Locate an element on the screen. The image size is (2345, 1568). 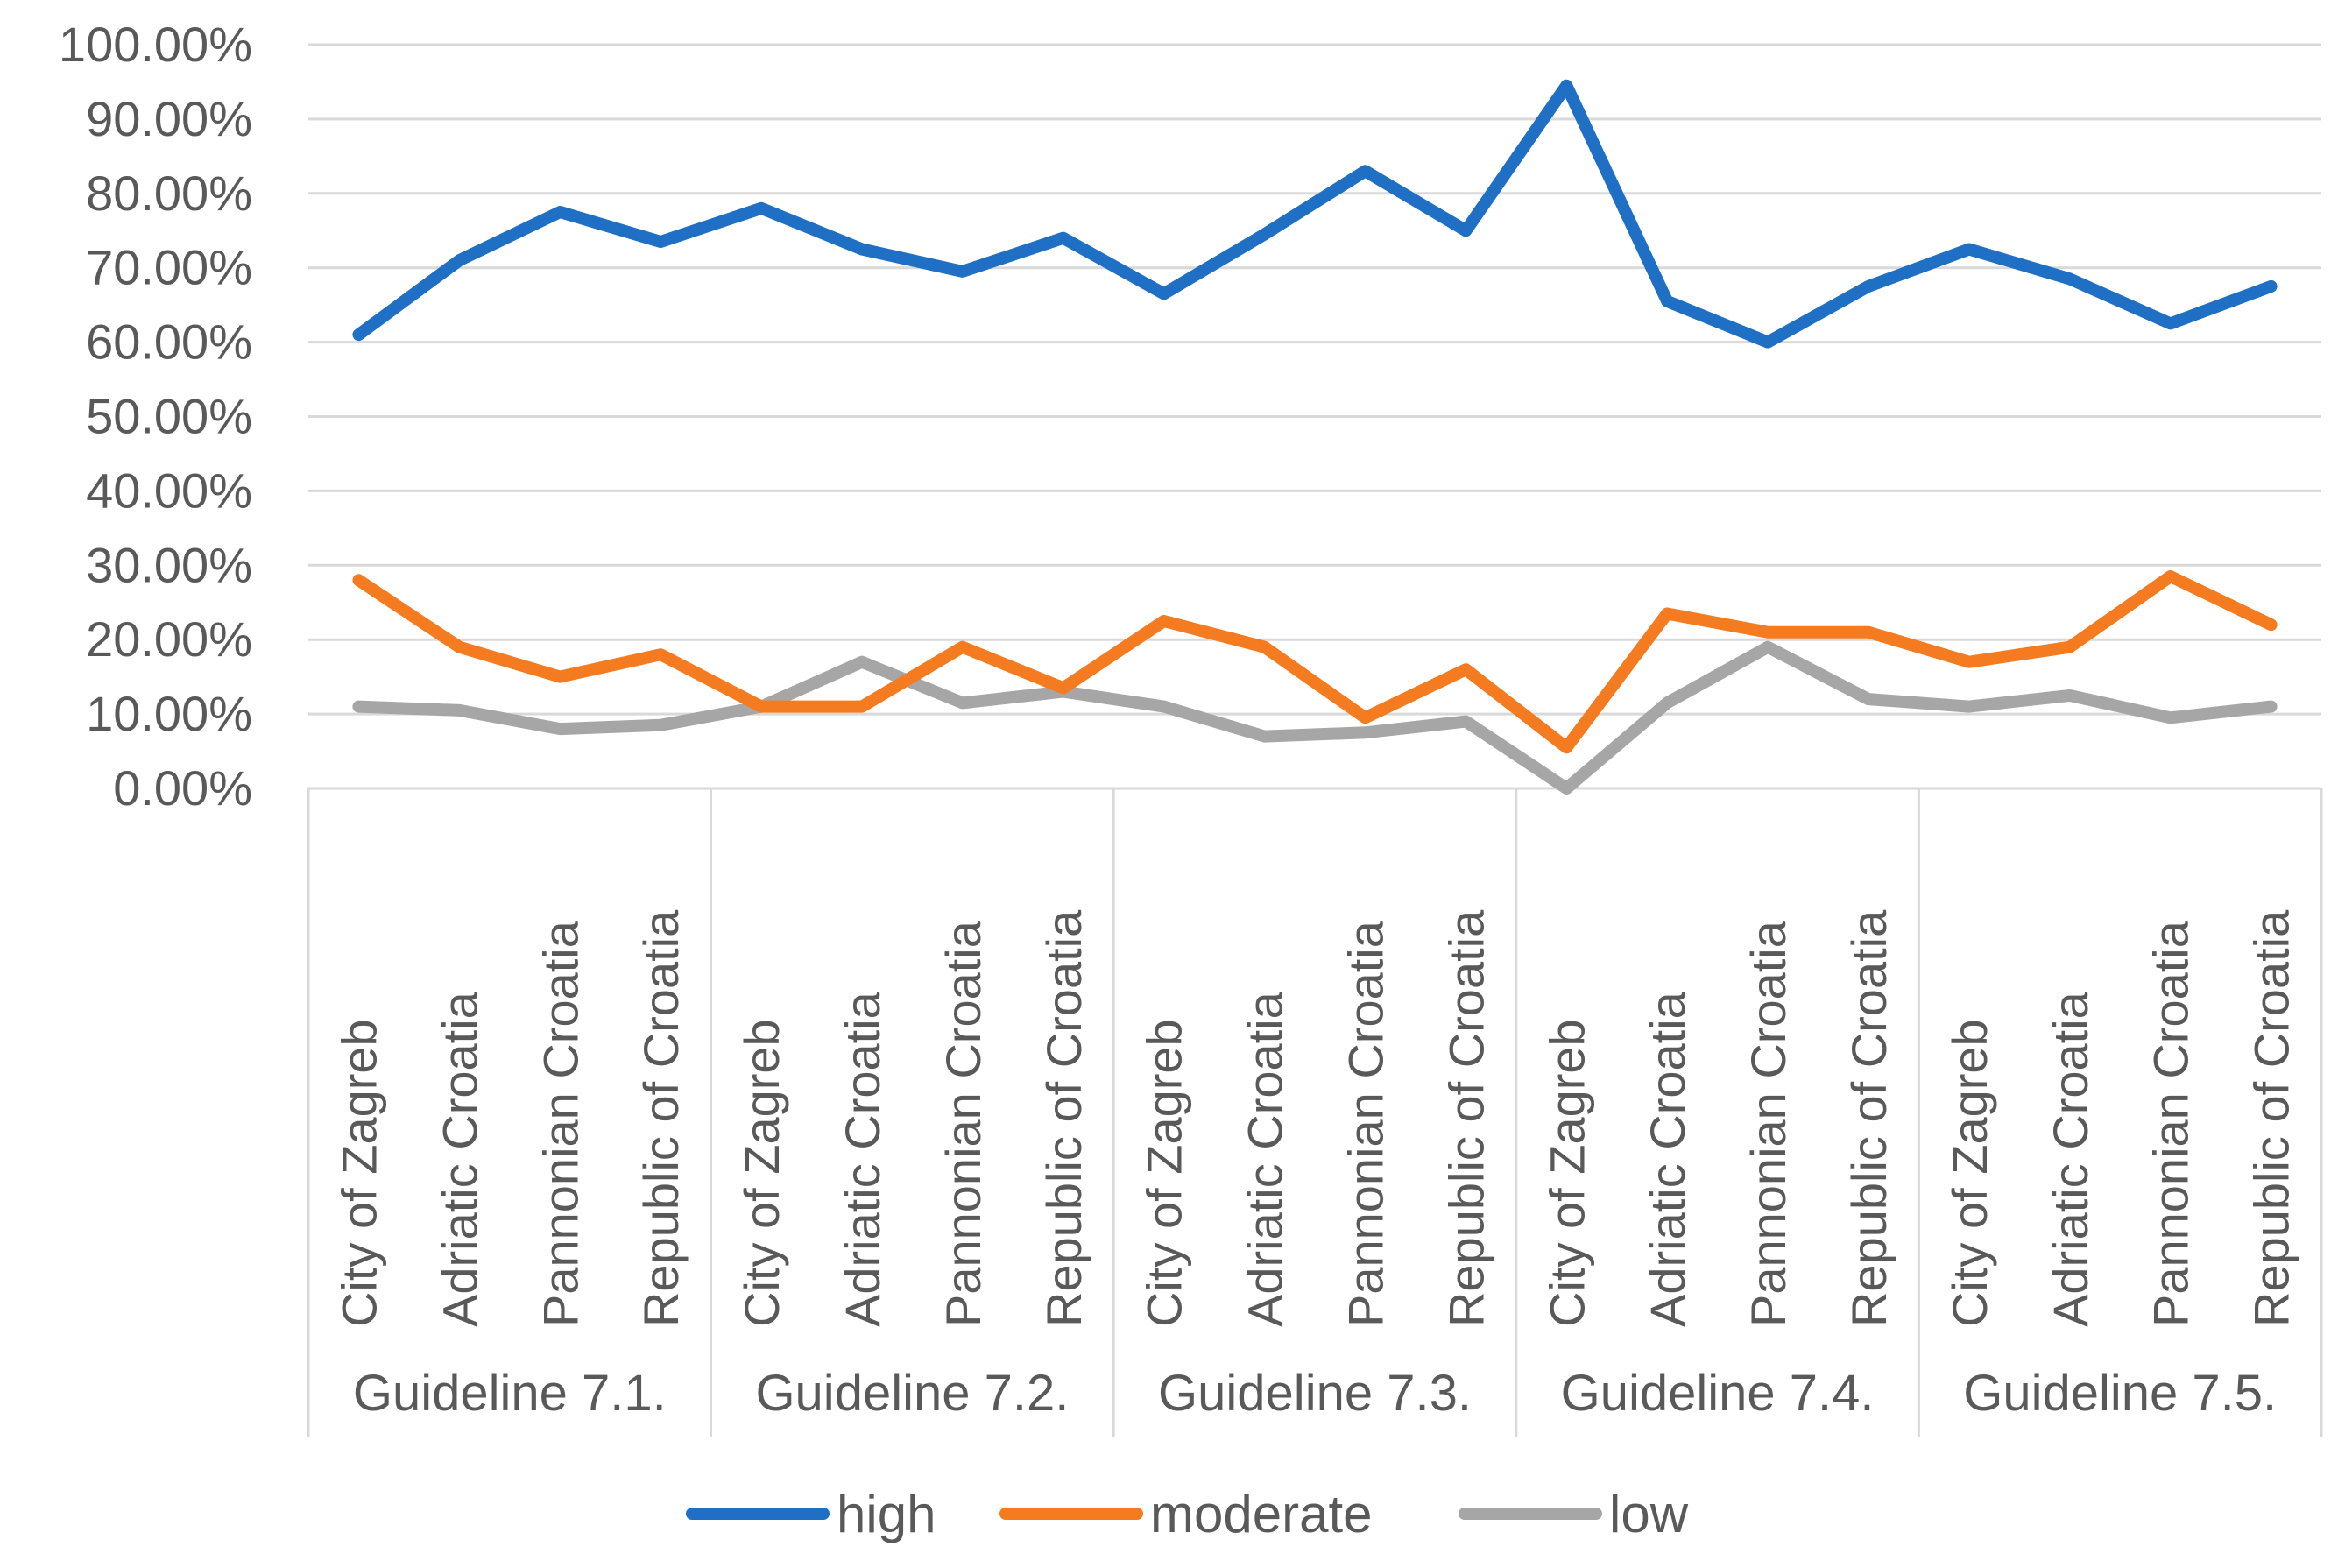
y-tick-label: 50.00% is located at coordinates (169, 416).